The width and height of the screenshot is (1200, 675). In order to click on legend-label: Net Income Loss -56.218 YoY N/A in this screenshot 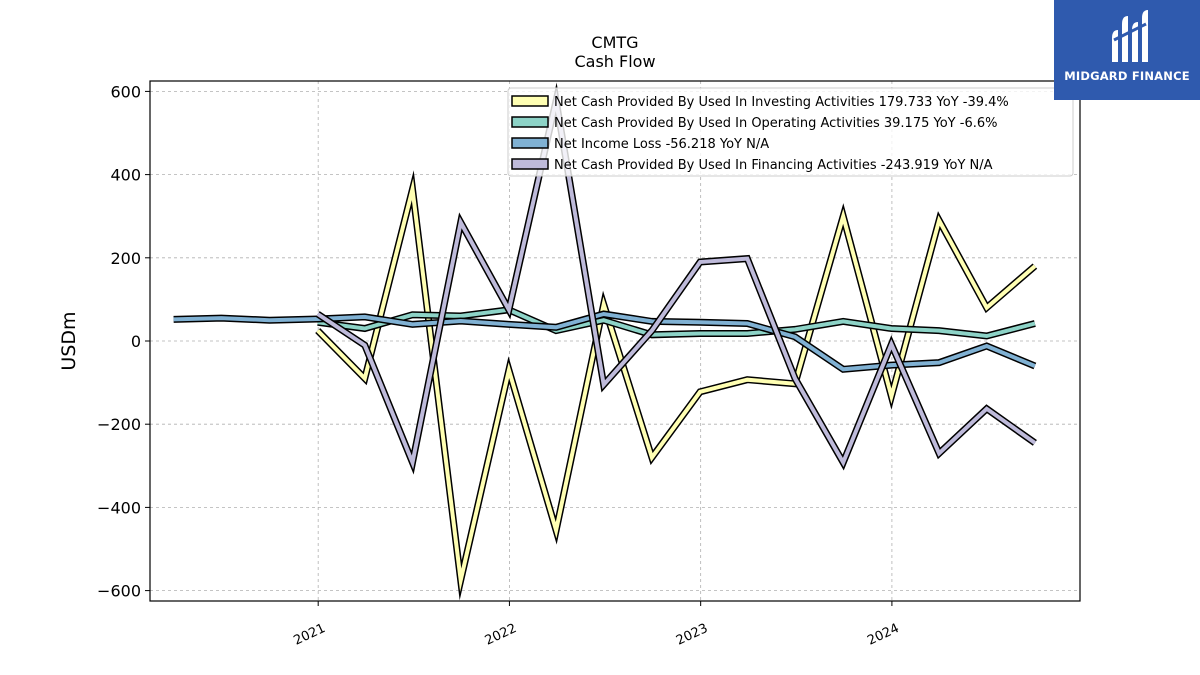, I will do `click(661, 144)`.